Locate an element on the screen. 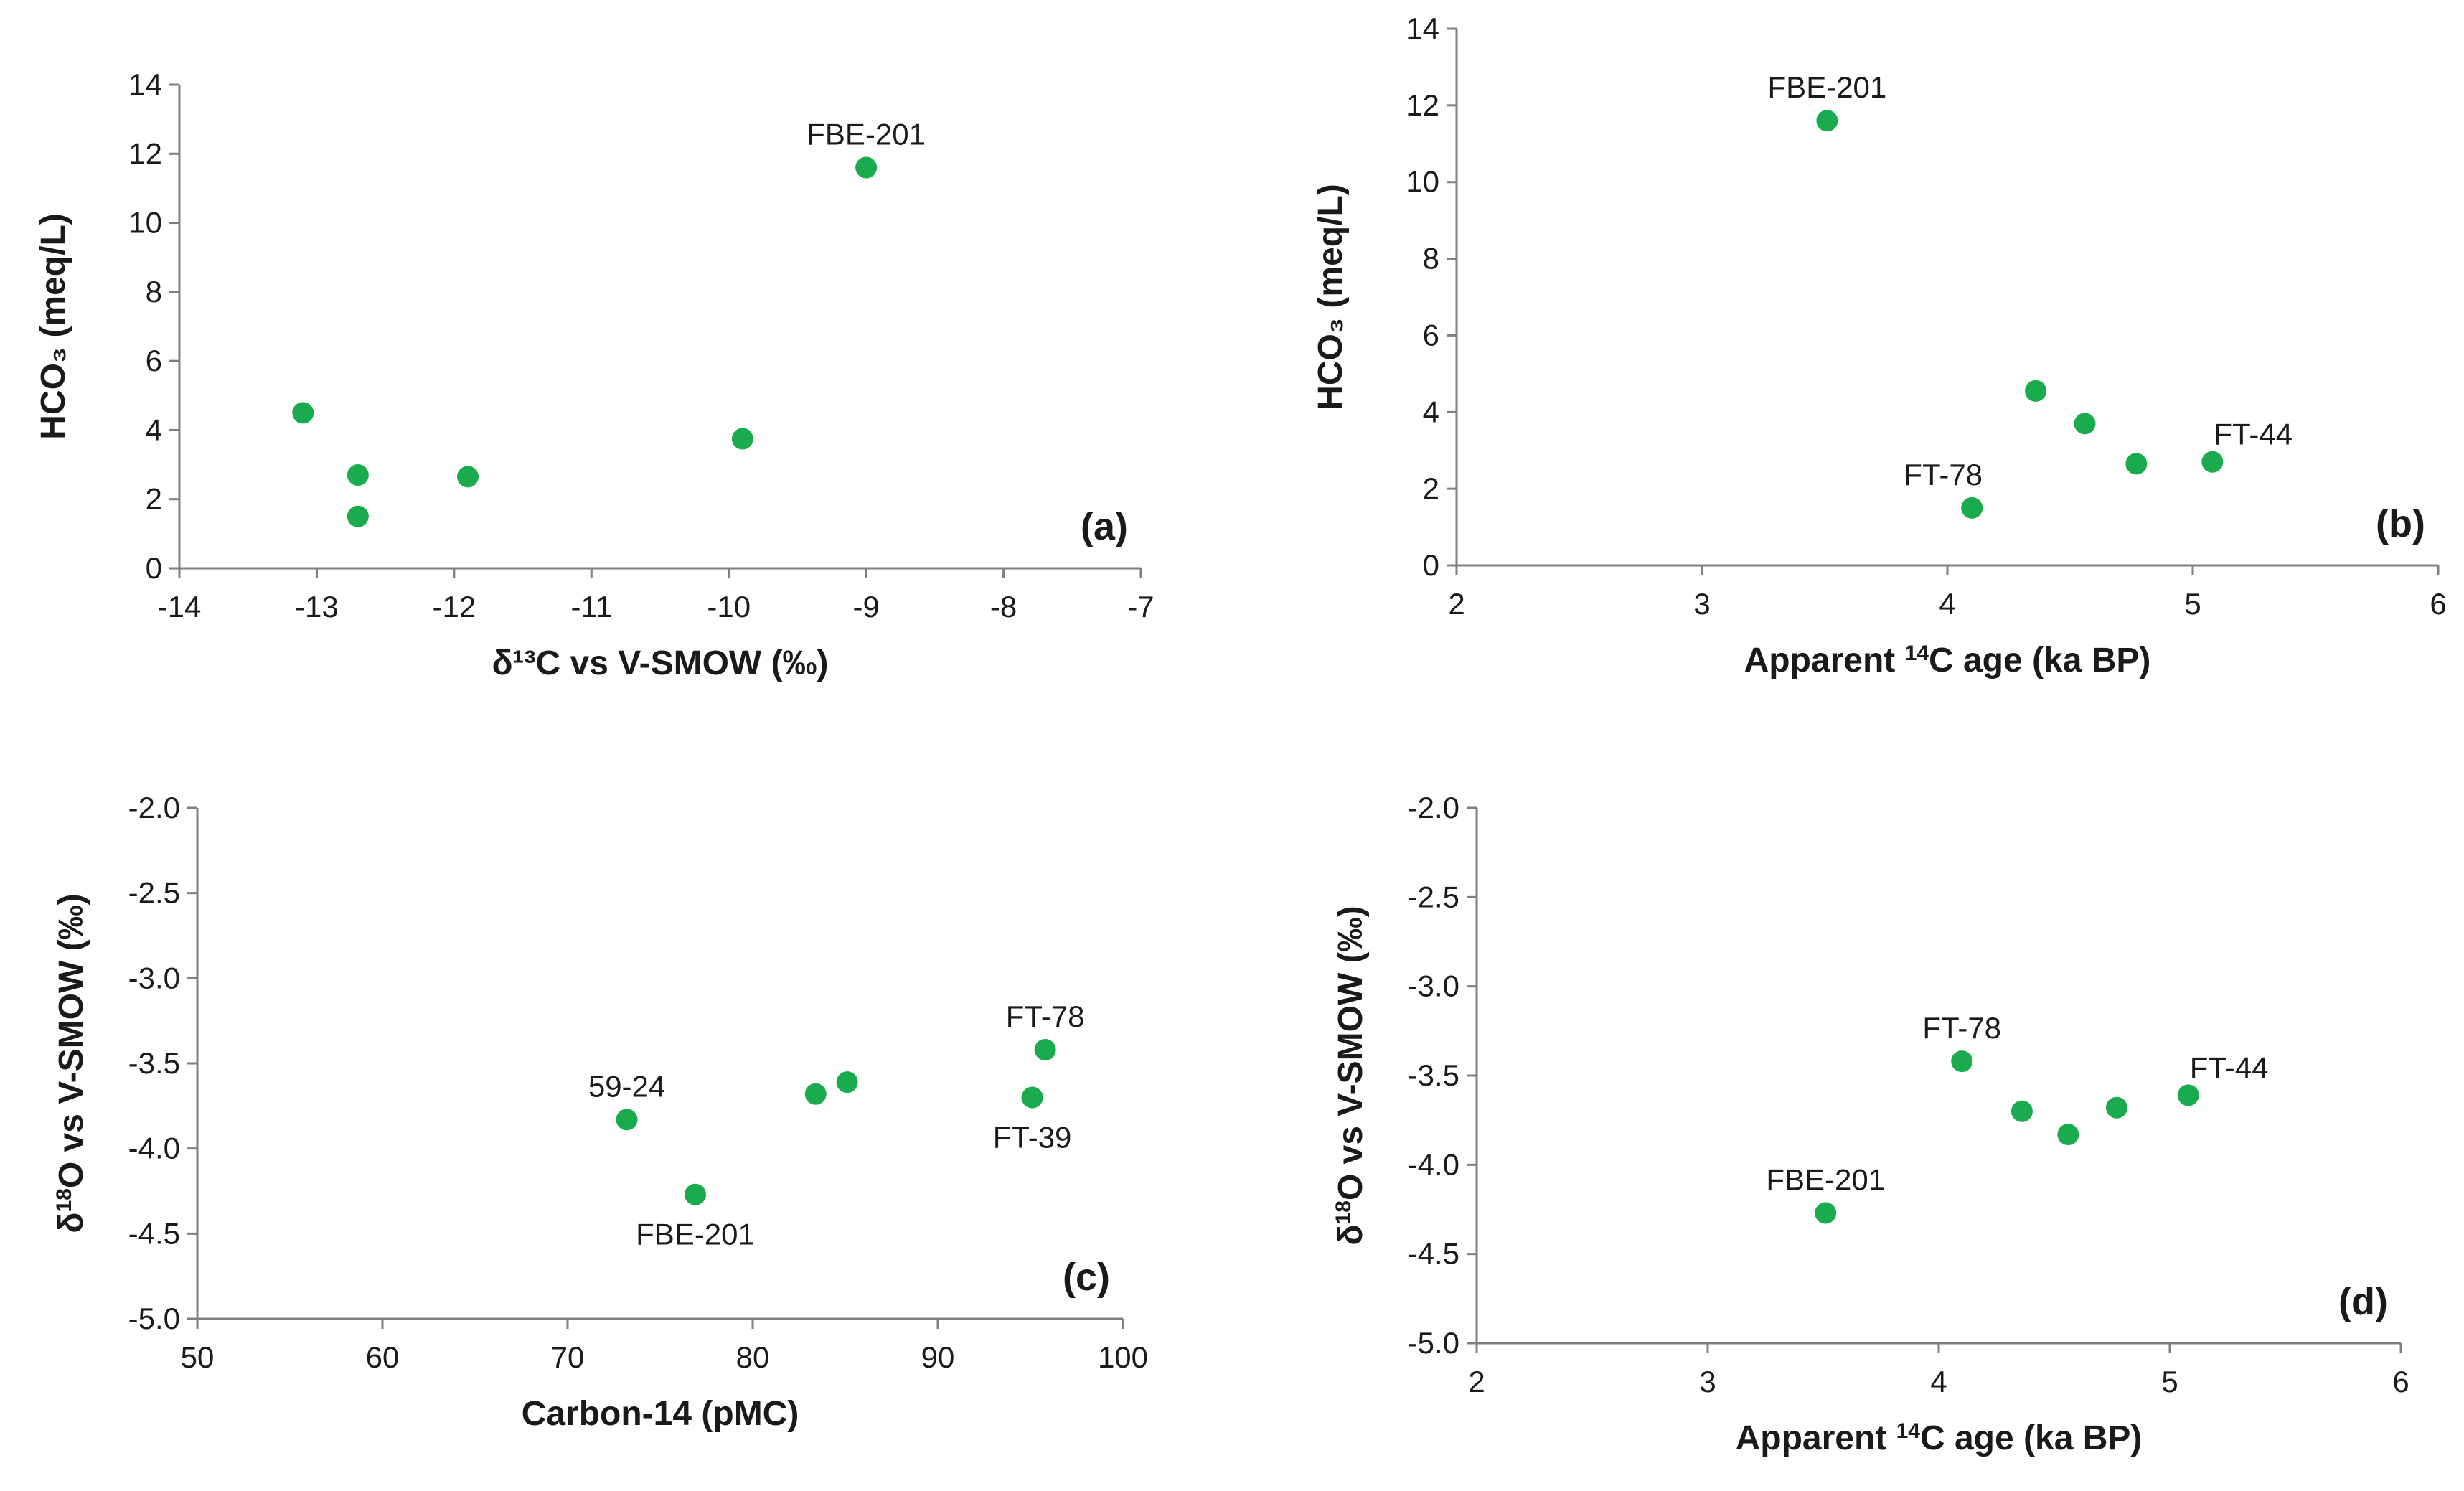 The image size is (2464, 1491). x-tick-label: 50 is located at coordinates (198, 1357).